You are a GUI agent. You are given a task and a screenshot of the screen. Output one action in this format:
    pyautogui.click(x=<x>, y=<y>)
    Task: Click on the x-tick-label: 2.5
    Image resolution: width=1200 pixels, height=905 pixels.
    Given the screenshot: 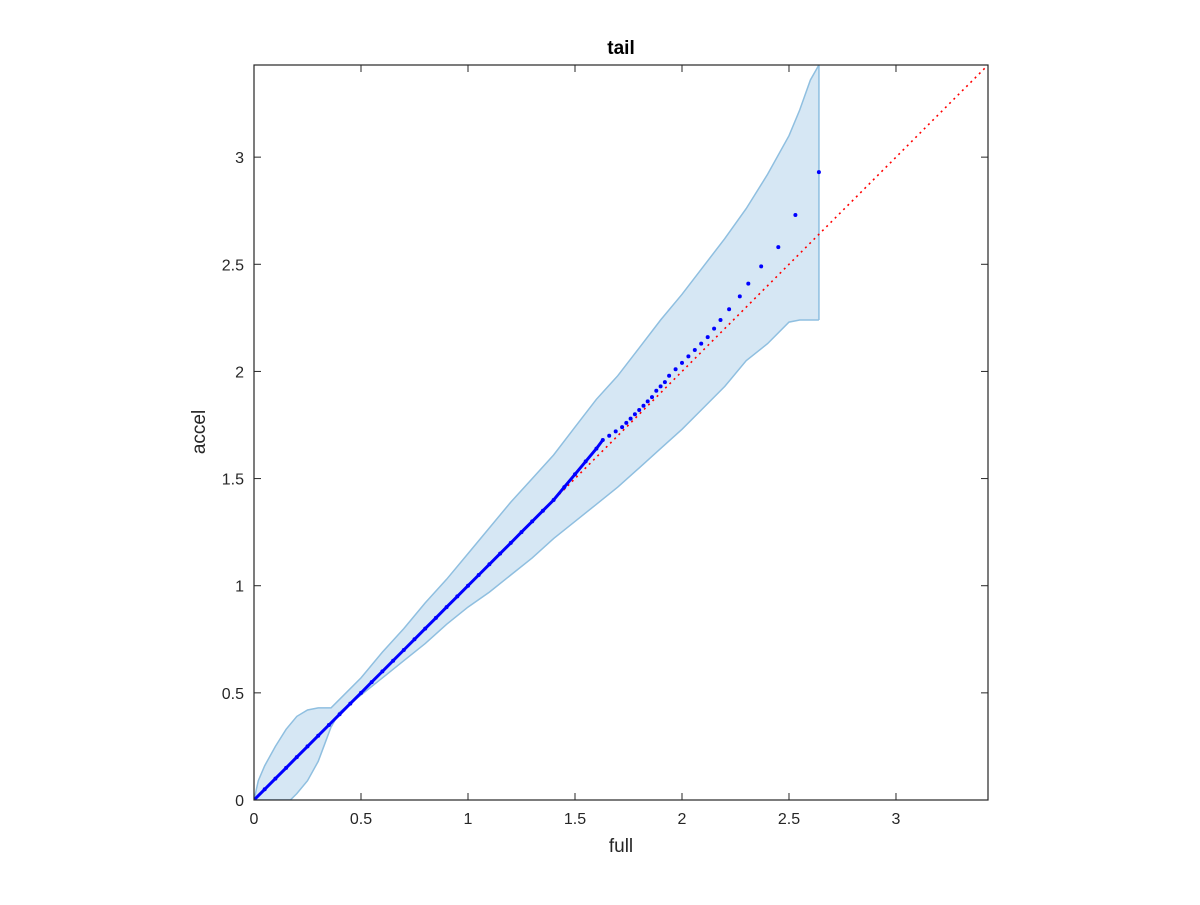 What is the action you would take?
    pyautogui.click(x=789, y=819)
    